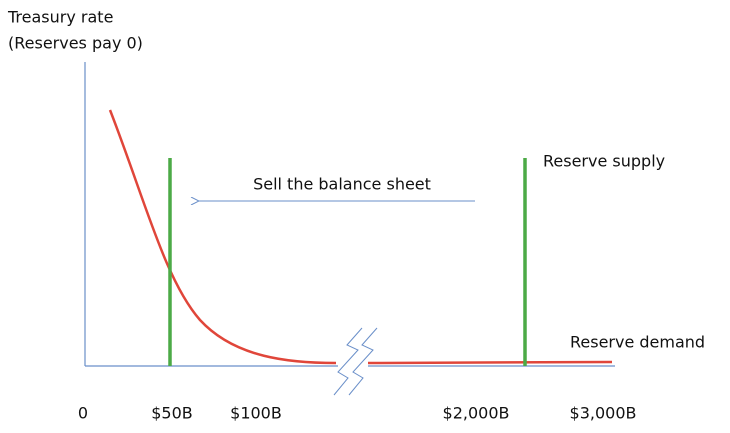 This screenshot has width=730, height=433. I want to click on x-label: $100B, so click(256, 413).